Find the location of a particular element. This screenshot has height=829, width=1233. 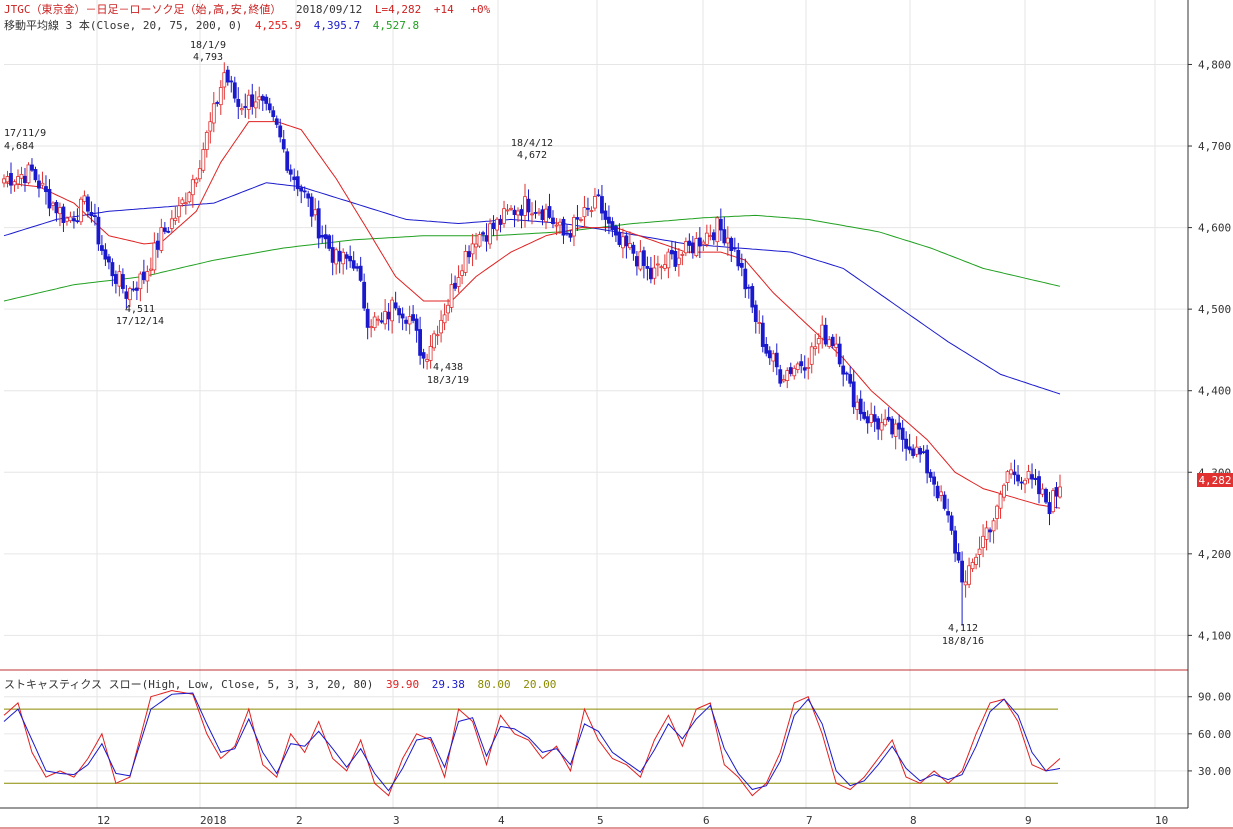

last-price-tag is located at coordinates (1215, 480).